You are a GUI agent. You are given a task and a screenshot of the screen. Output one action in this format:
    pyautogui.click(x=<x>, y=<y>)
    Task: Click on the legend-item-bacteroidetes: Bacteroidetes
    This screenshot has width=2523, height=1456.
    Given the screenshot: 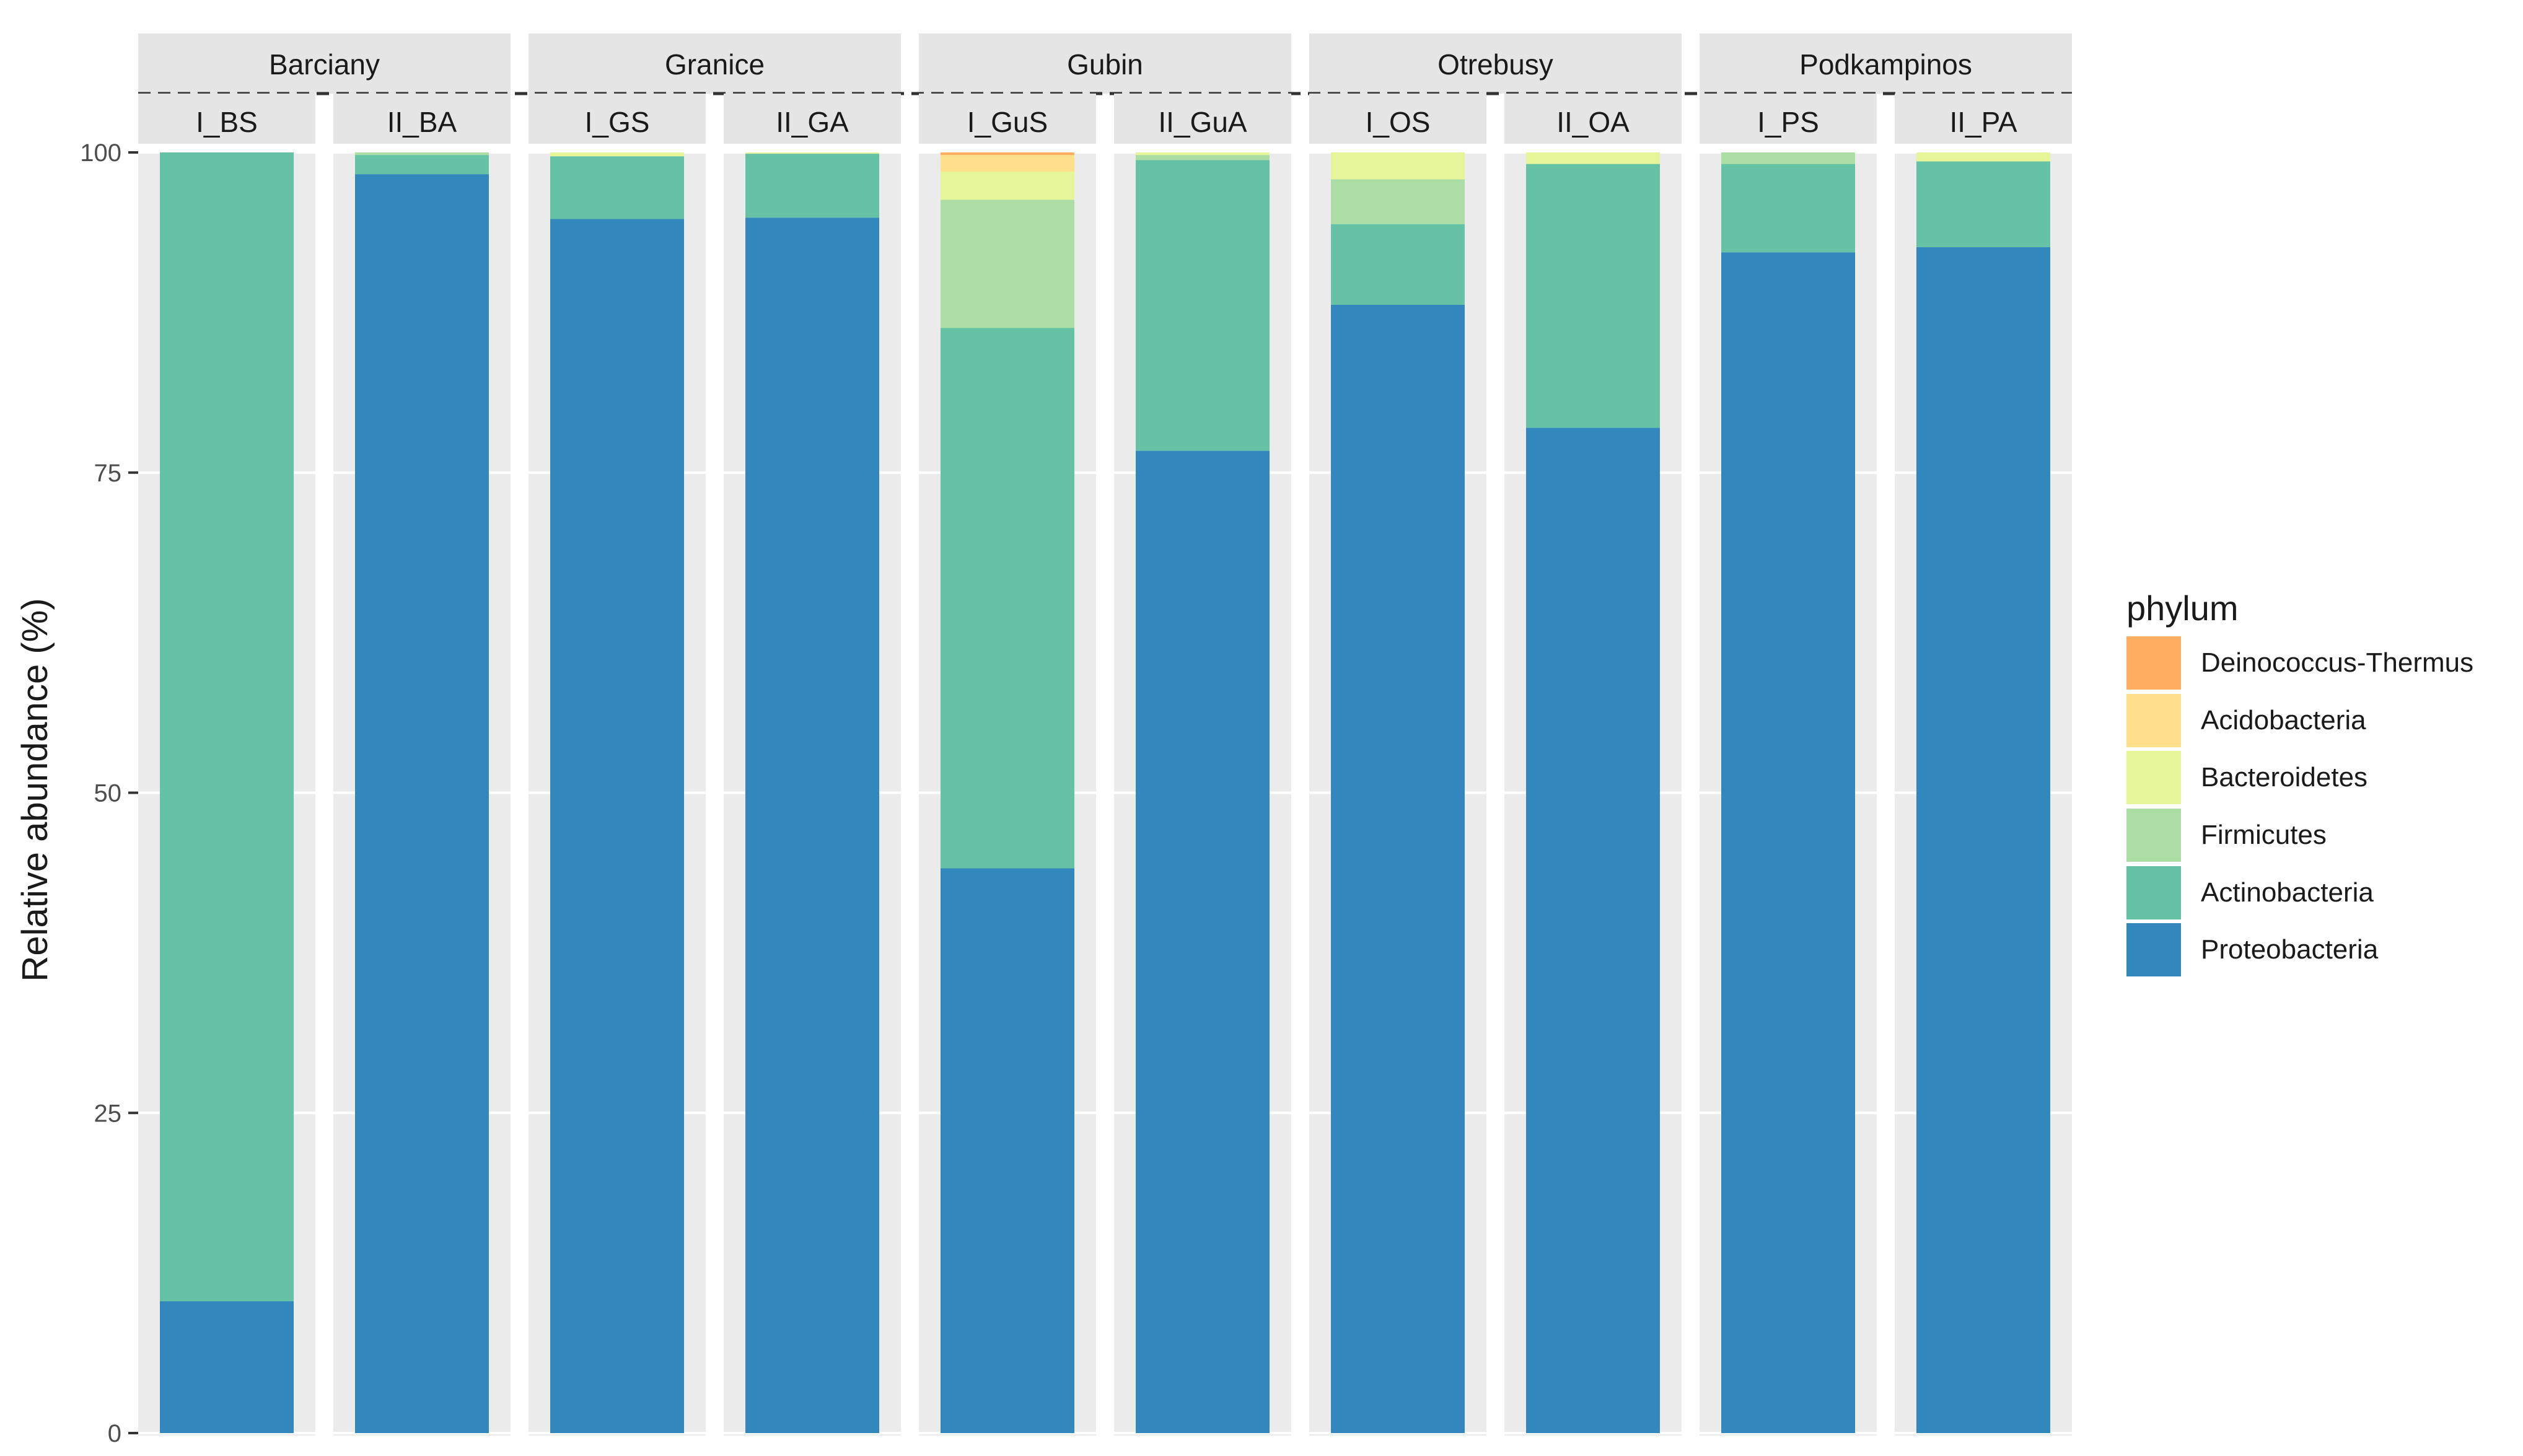 What is the action you would take?
    pyautogui.click(x=2299, y=778)
    